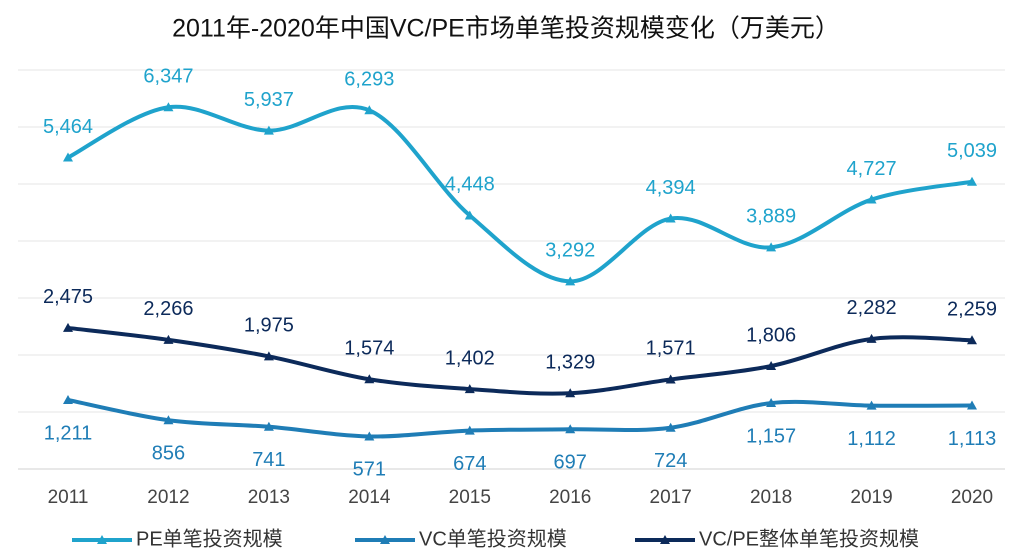  What do you see at coordinates (670, 461) in the screenshot?
I see `data-label: 724` at bounding box center [670, 461].